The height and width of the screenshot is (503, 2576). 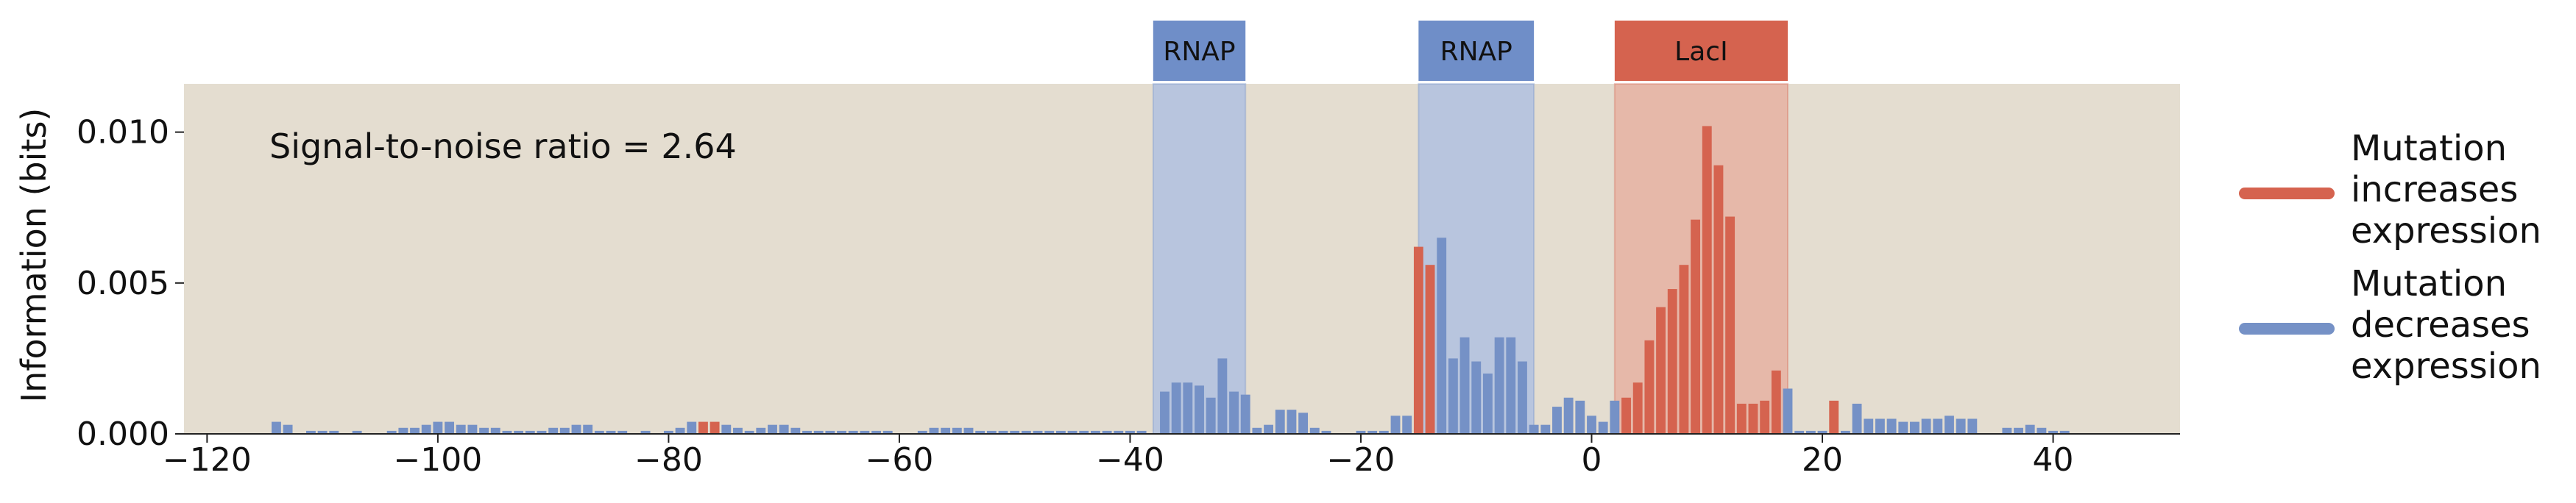 What do you see at coordinates (1470, 51) in the screenshot?
I see `region-labels-layer: RNAP RNAP LacI` at bounding box center [1470, 51].